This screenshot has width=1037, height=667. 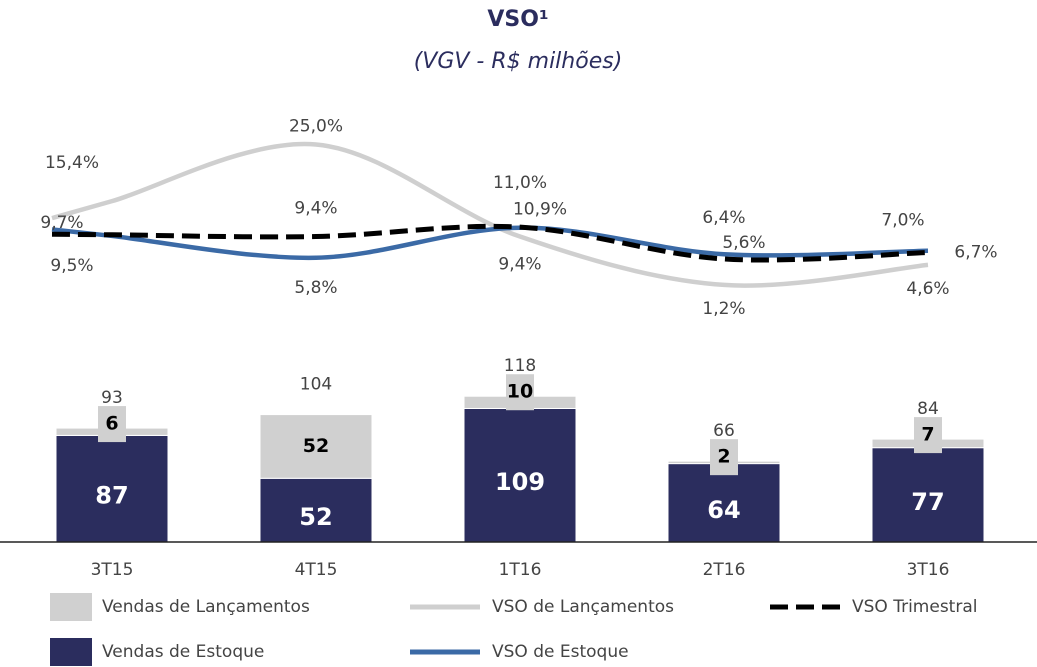 What do you see at coordinates (112, 398) in the screenshot?
I see `total-label: 93` at bounding box center [112, 398].